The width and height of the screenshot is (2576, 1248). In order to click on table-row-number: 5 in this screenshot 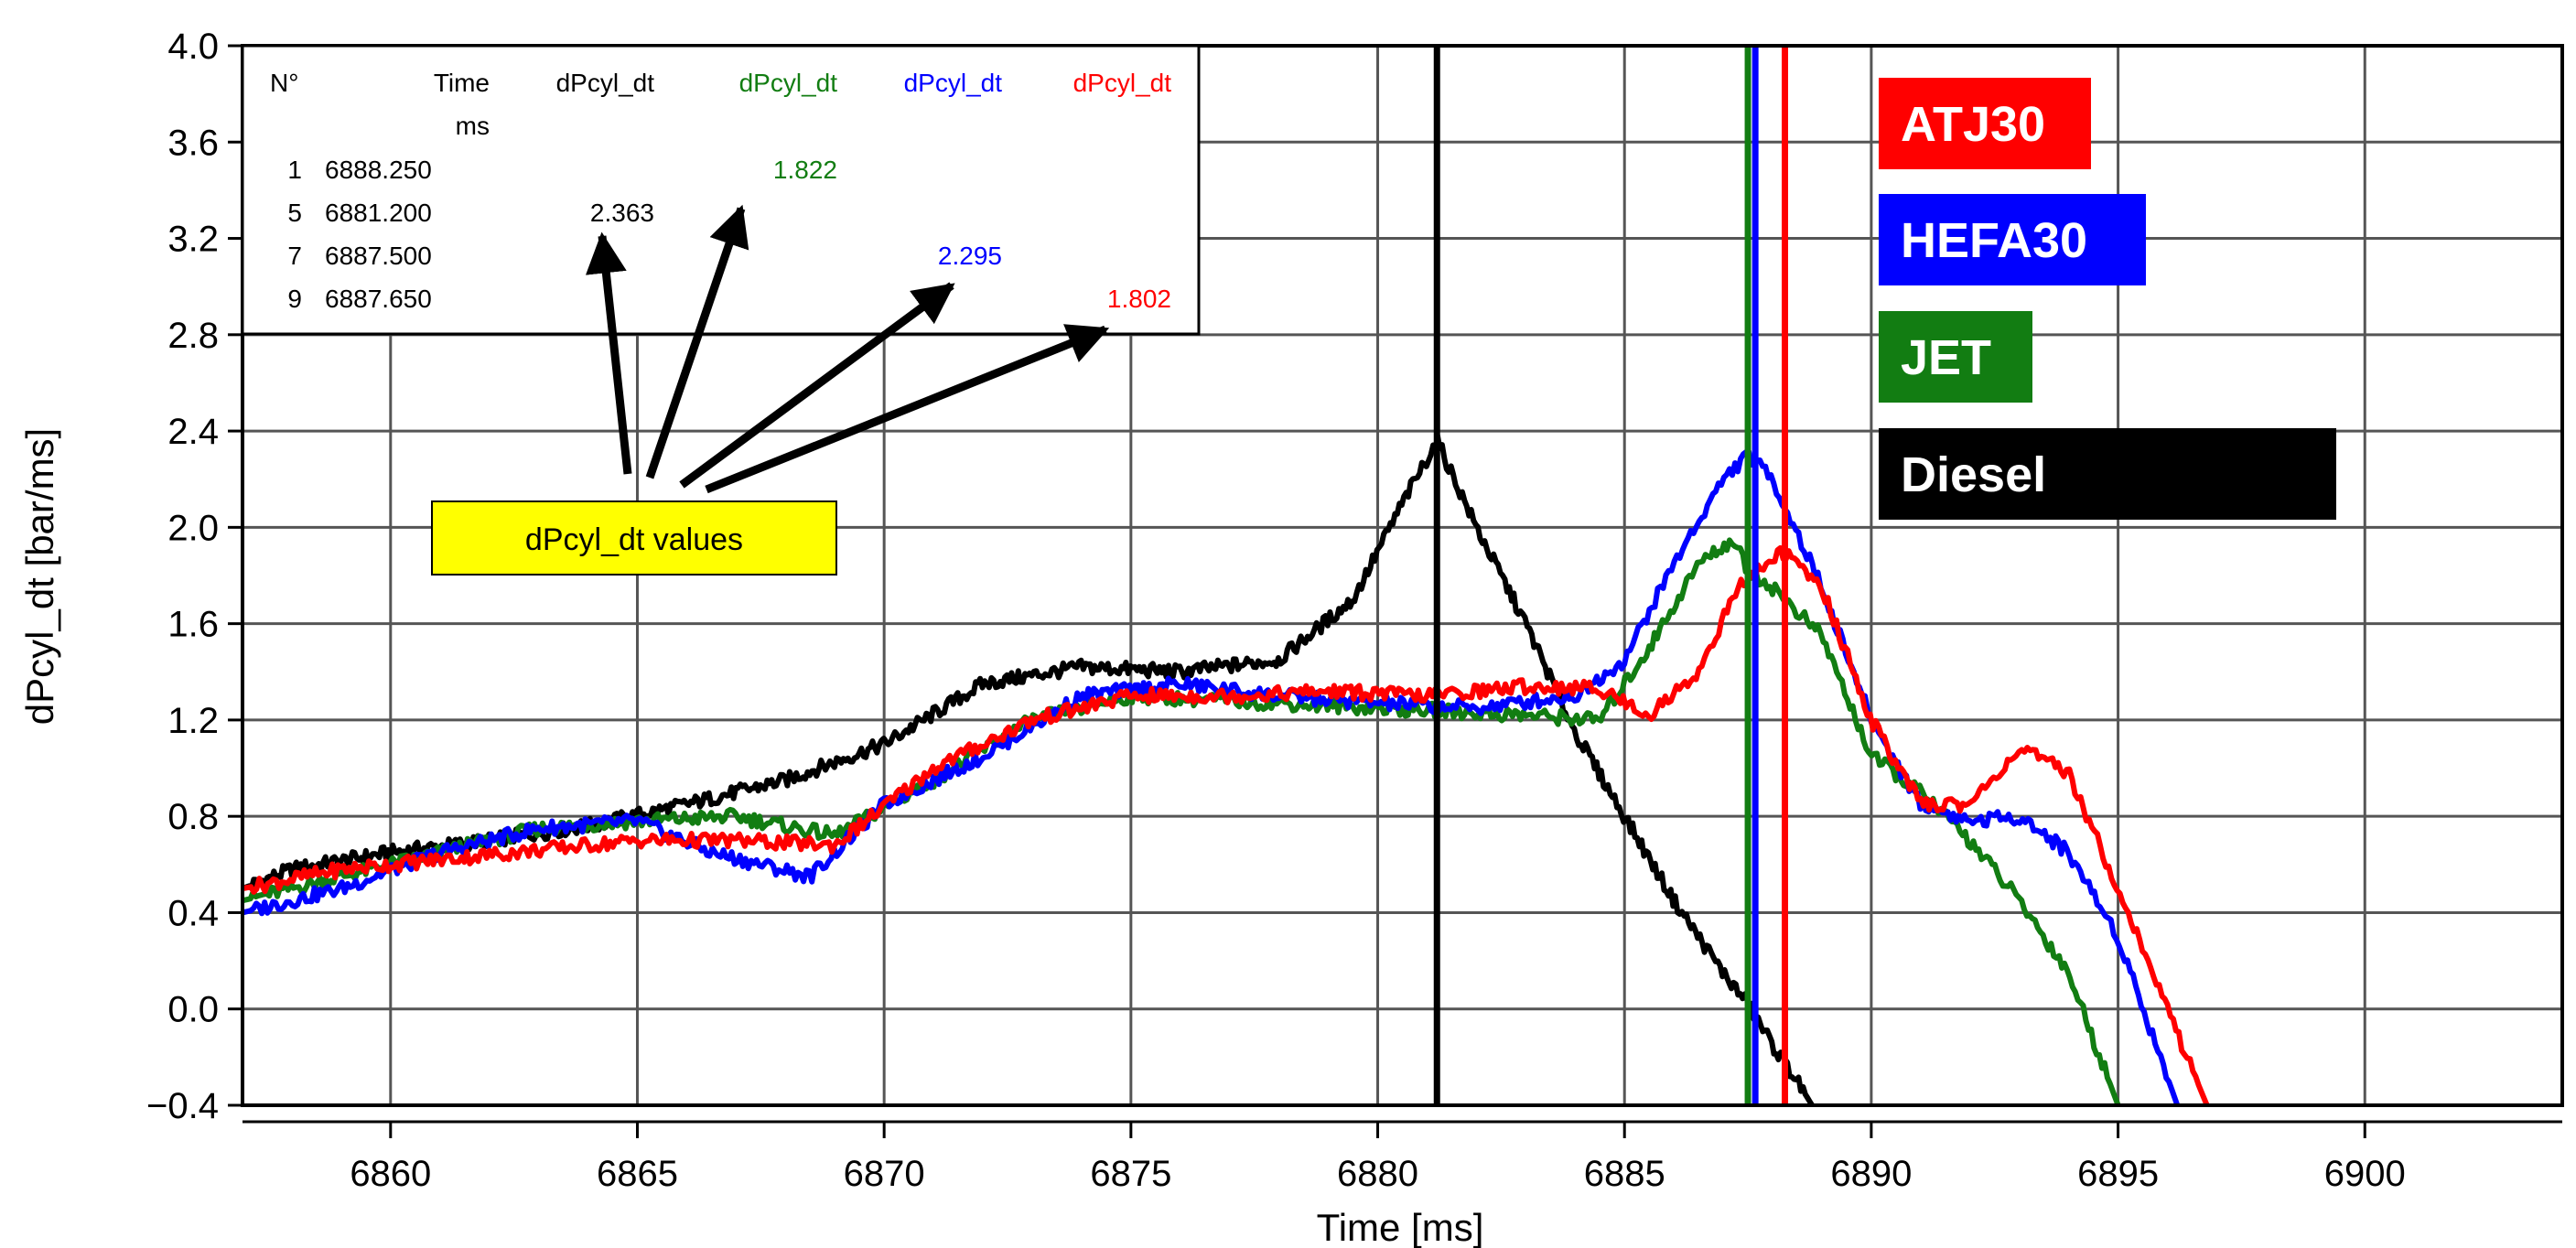, I will do `click(294, 213)`.